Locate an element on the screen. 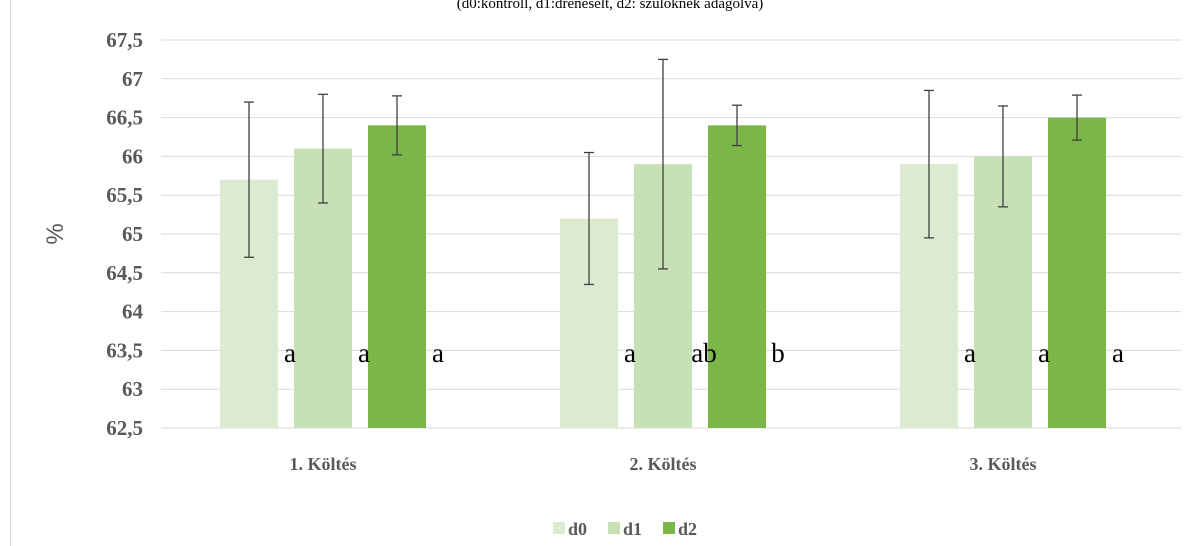 The height and width of the screenshot is (546, 1184). significance-letter: b is located at coordinates (778, 353).